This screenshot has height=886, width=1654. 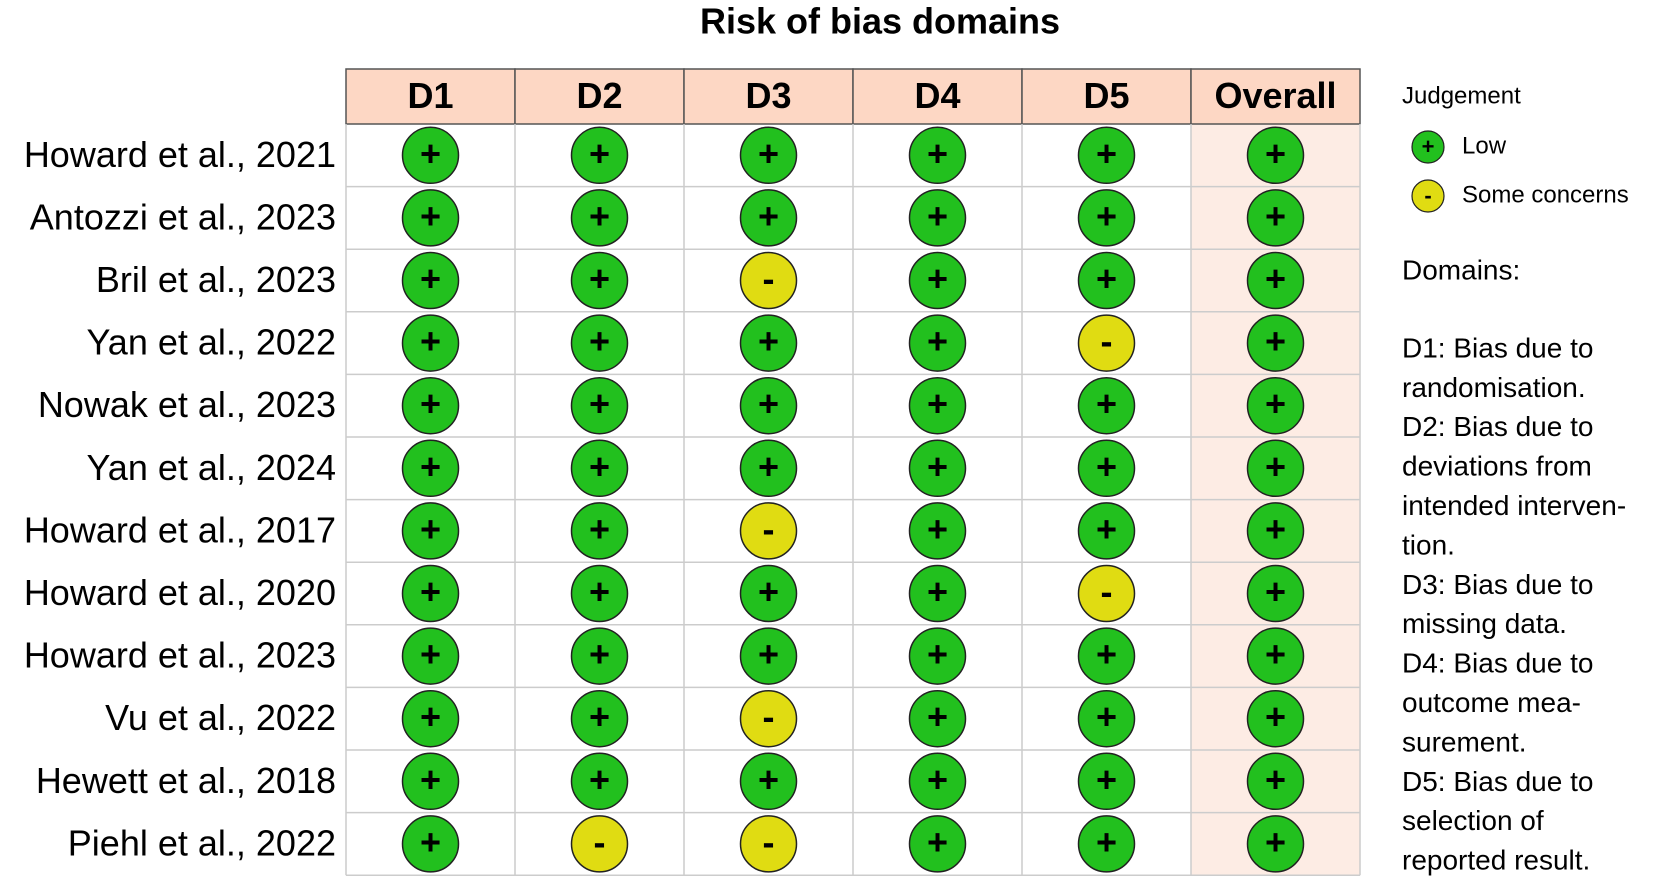 What do you see at coordinates (1497, 584) in the screenshot?
I see `domain-line: D3: Bias due to` at bounding box center [1497, 584].